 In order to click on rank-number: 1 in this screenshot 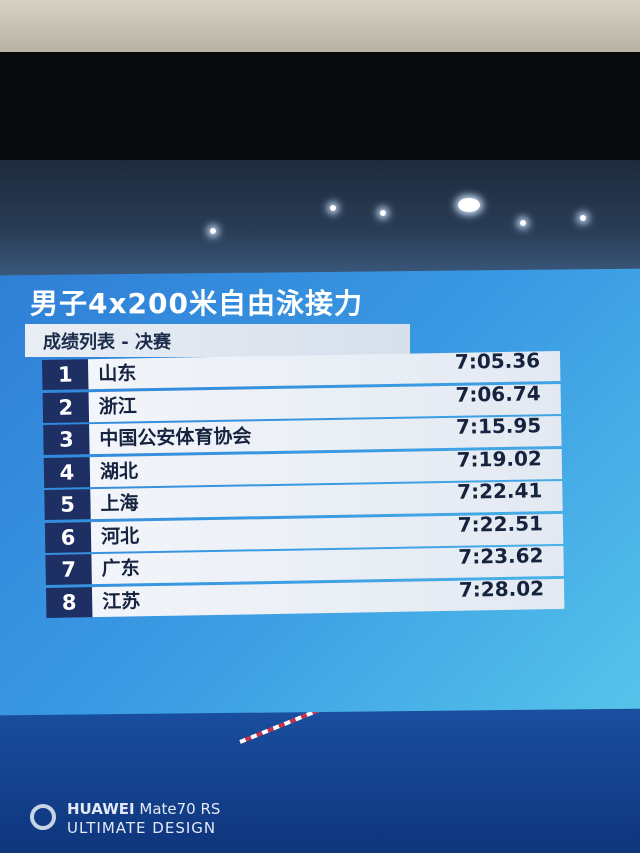, I will do `click(65, 374)`.